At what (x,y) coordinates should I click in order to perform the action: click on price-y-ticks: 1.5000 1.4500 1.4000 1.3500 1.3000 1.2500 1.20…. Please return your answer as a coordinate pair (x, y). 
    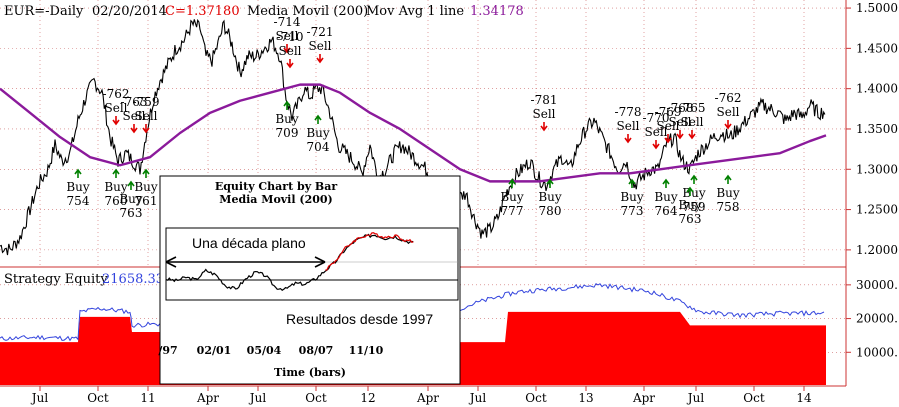
    Looking at the image, I should click on (872, 129).